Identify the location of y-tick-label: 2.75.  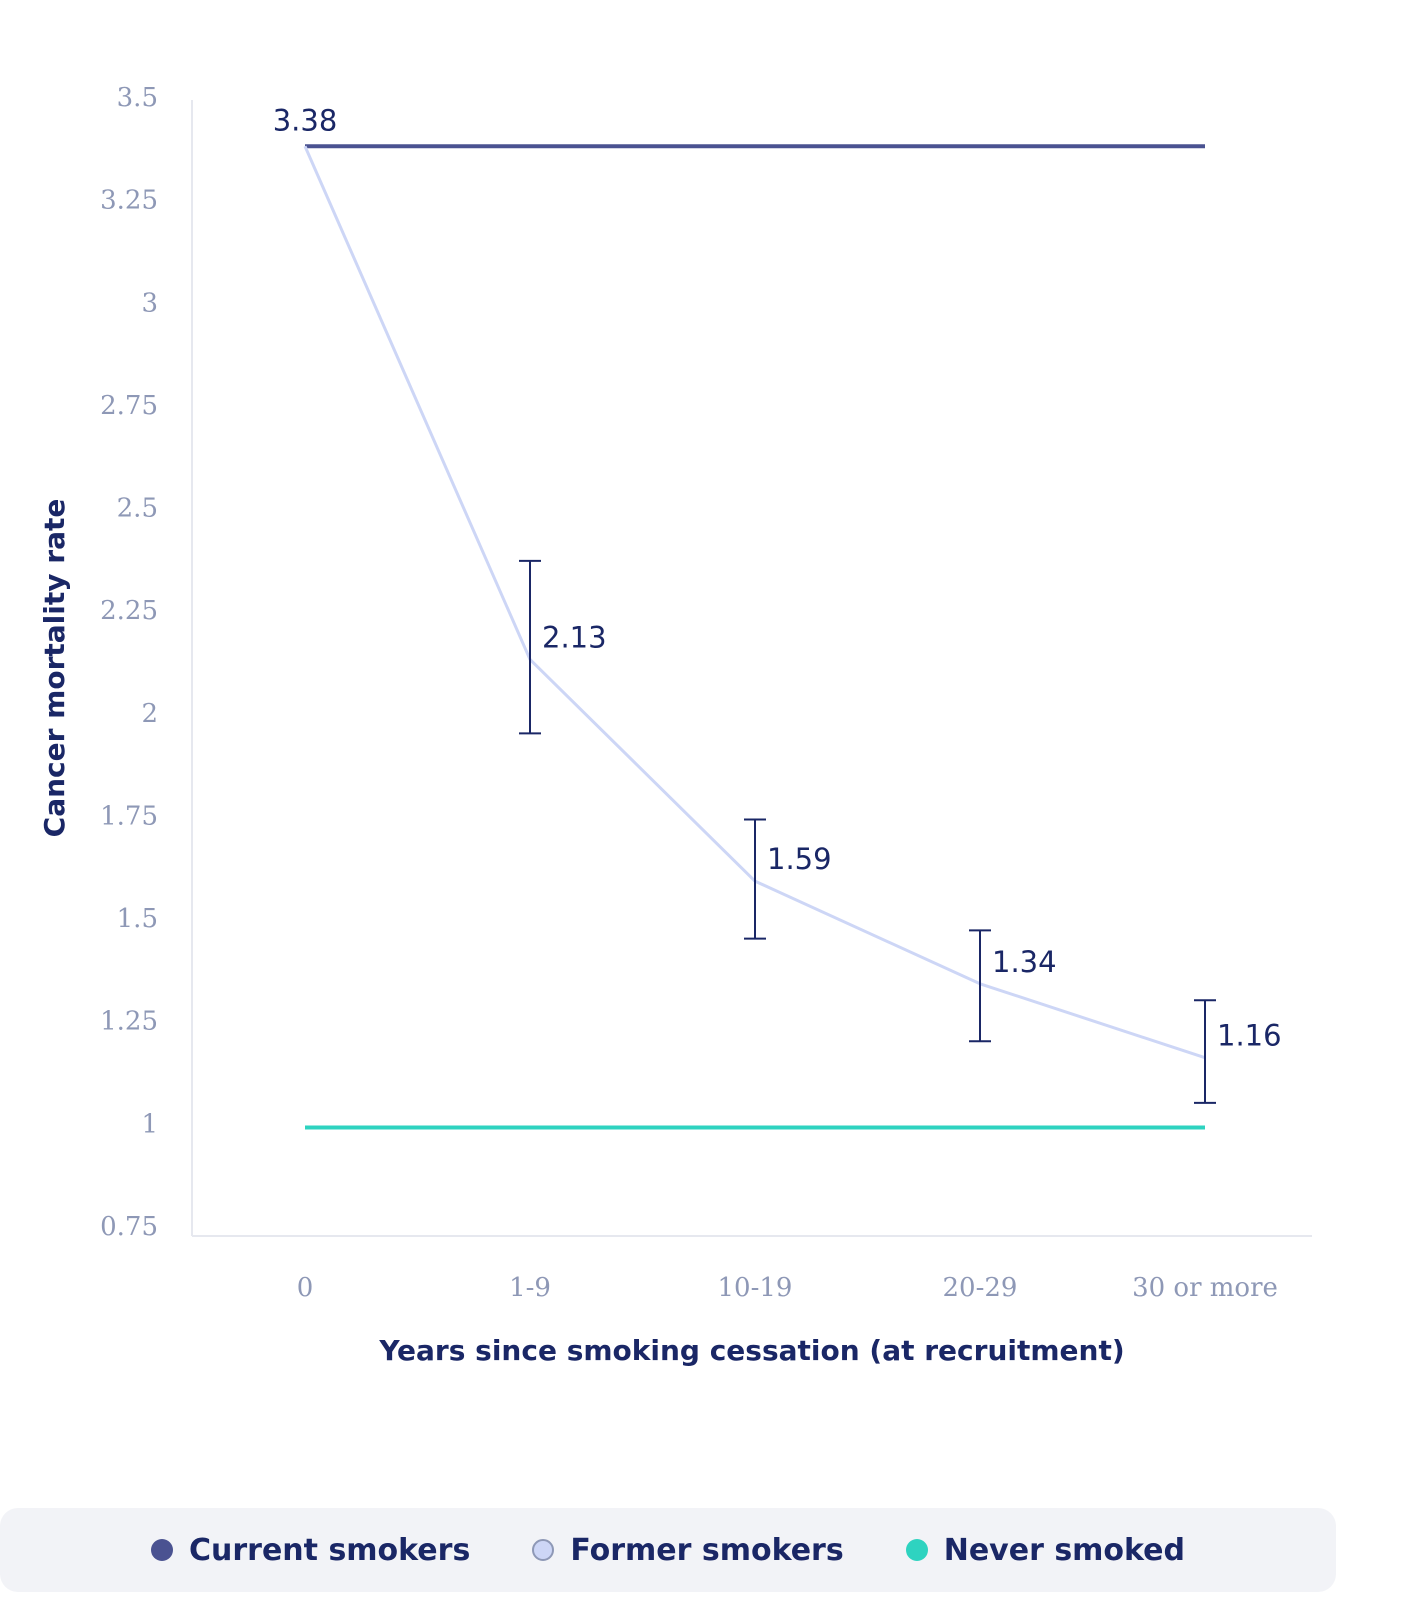
(129, 406).